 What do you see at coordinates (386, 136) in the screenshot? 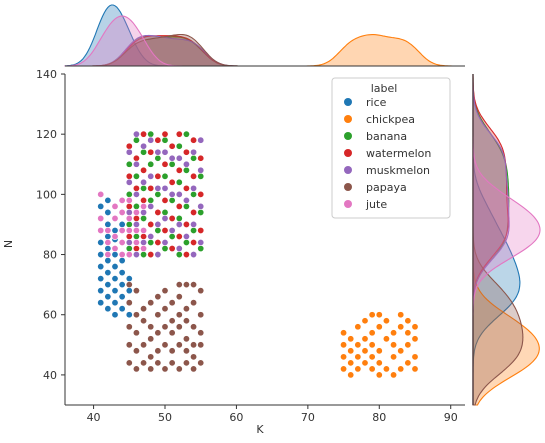
I see `legend-label-banana: banana` at bounding box center [386, 136].